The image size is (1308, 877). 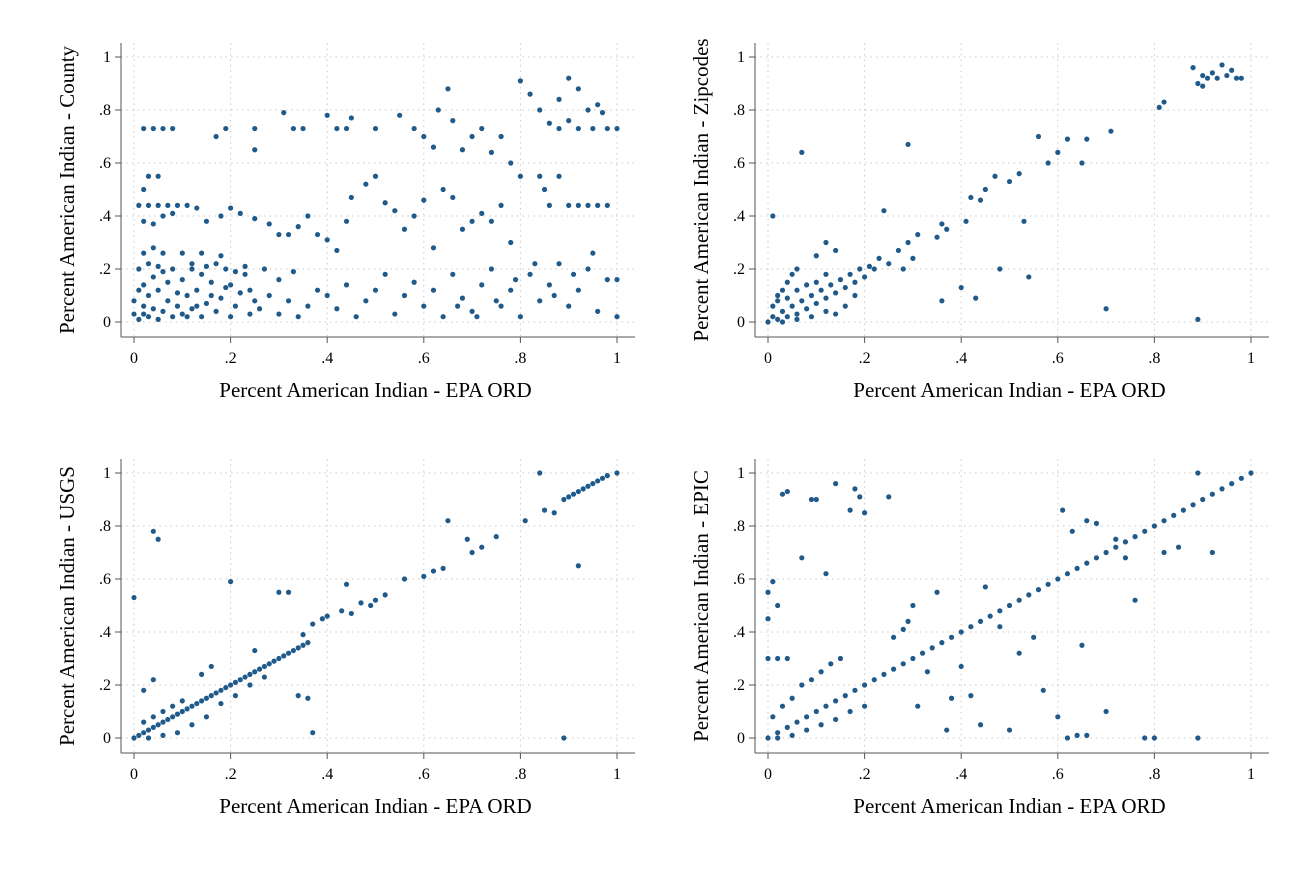 I want to click on y-tick-label: .2, so click(x=105, y=269).